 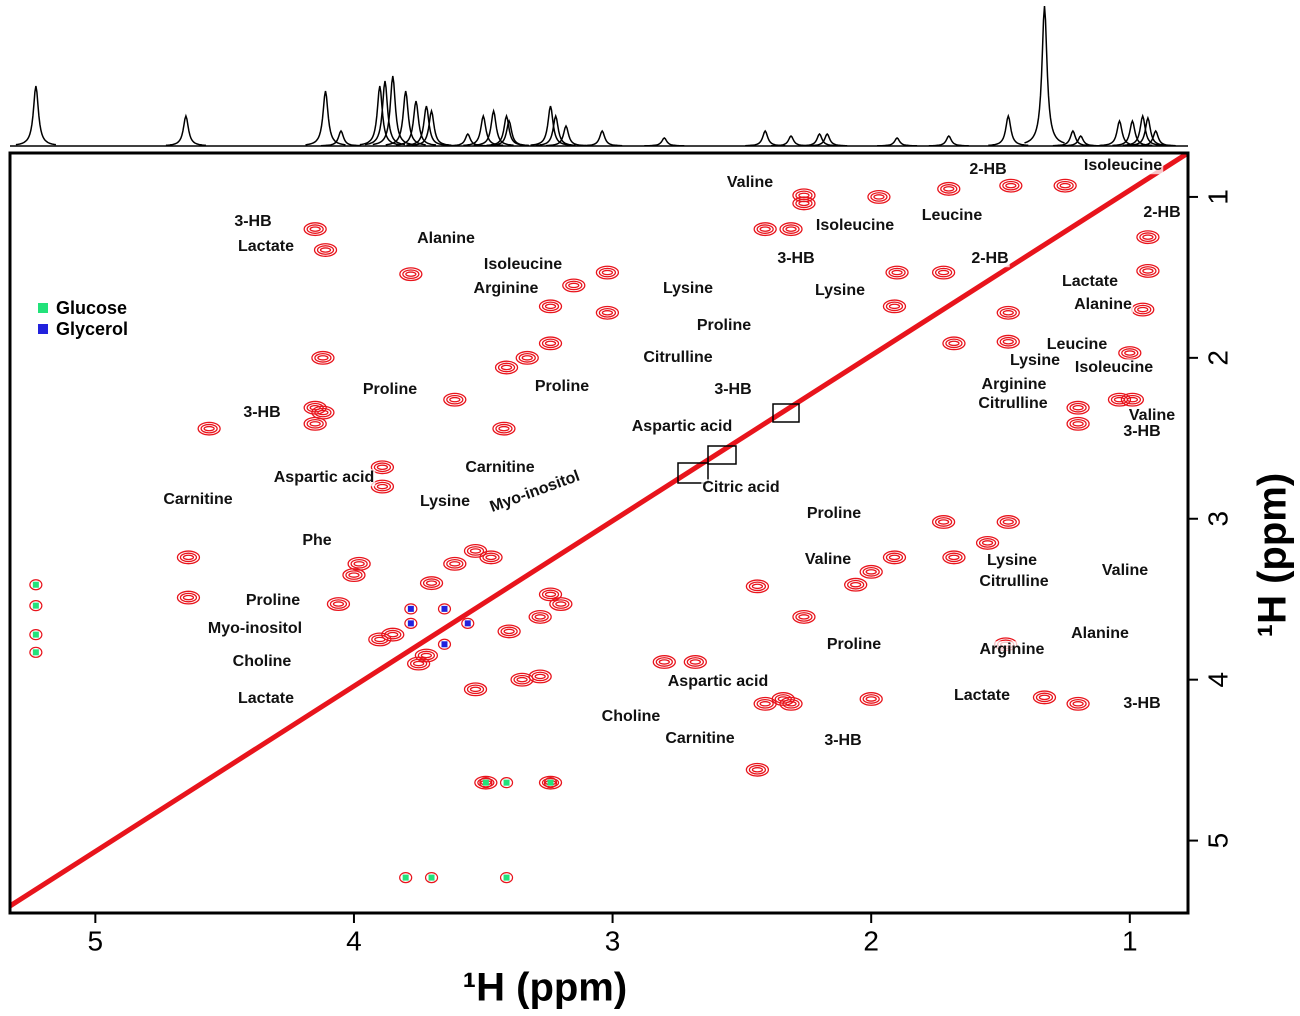 I want to click on y-tick-label: 1, so click(x=1217, y=197).